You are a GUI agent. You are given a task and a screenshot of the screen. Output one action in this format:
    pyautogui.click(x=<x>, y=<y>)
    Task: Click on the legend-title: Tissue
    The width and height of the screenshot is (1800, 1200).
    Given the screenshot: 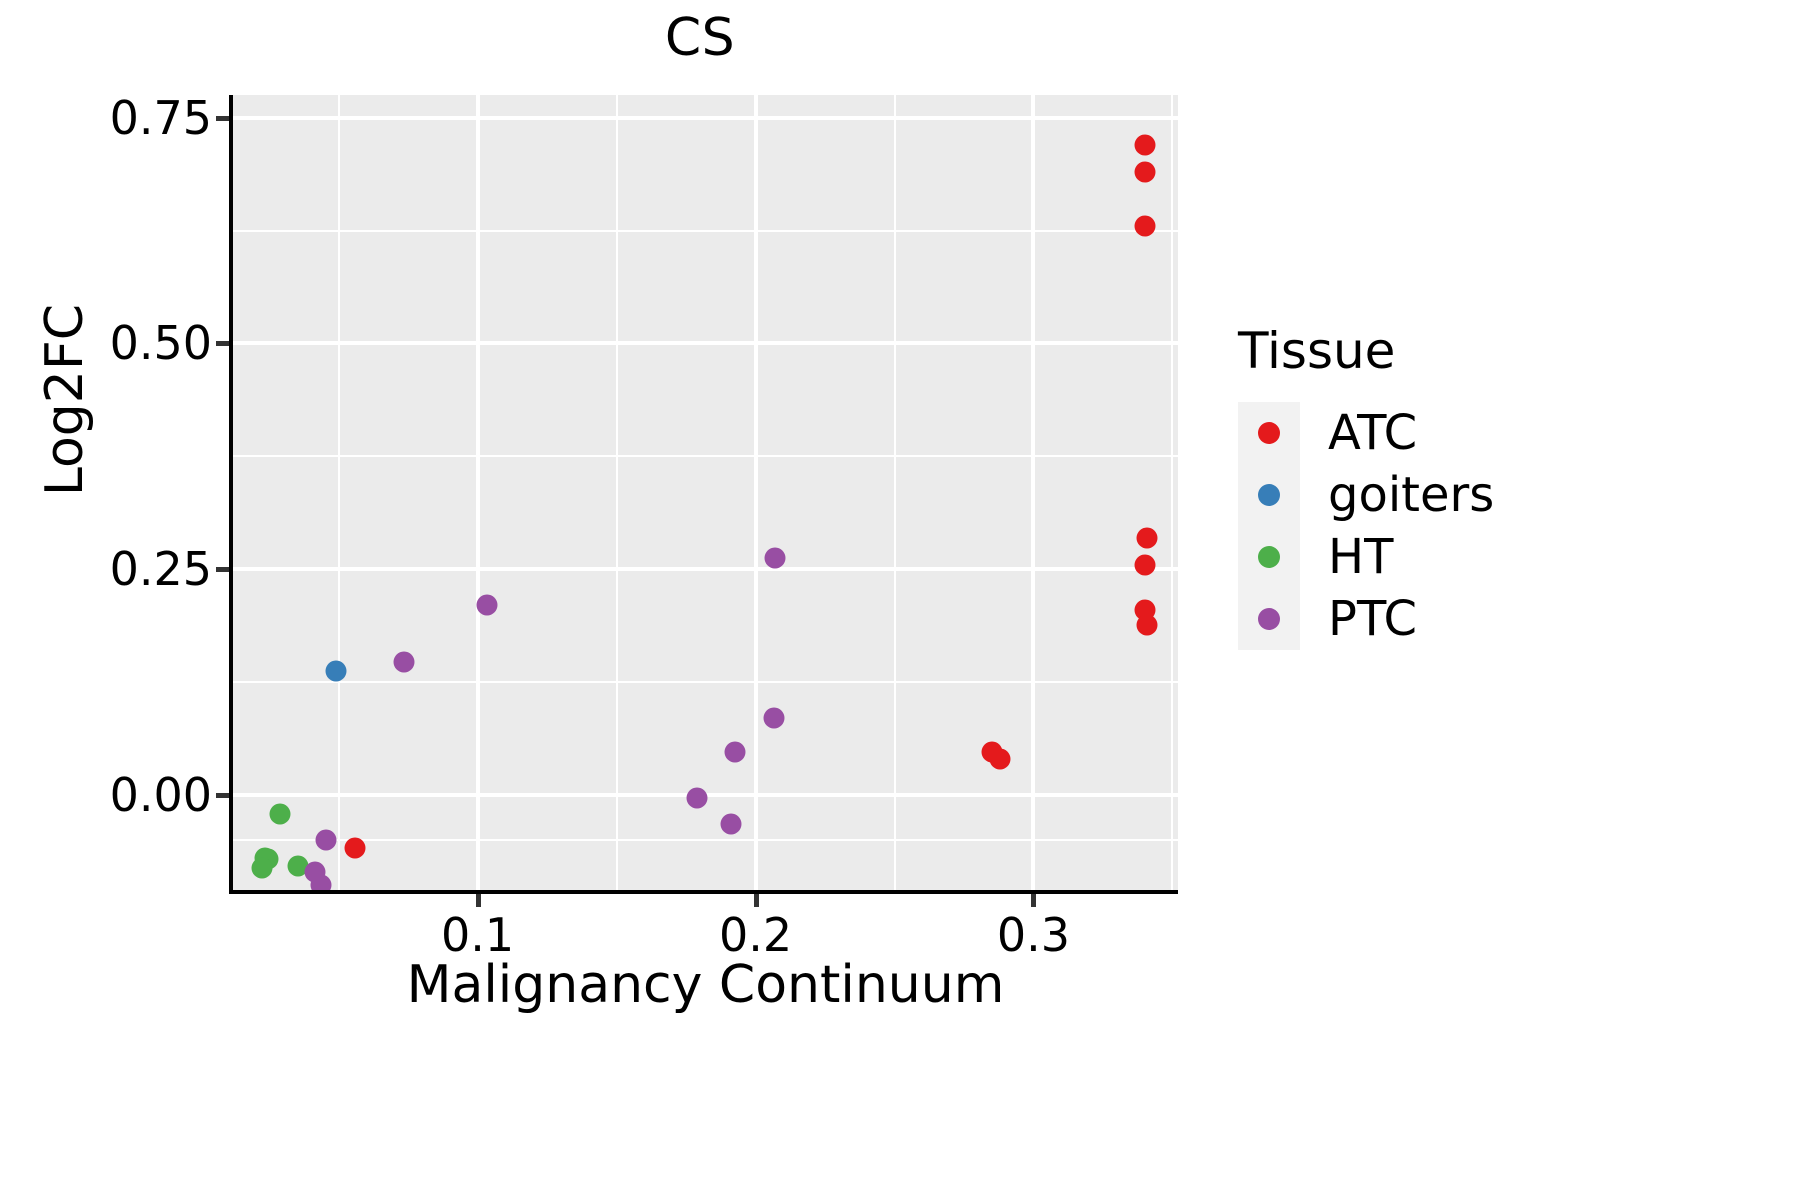 What is the action you would take?
    pyautogui.click(x=1317, y=351)
    